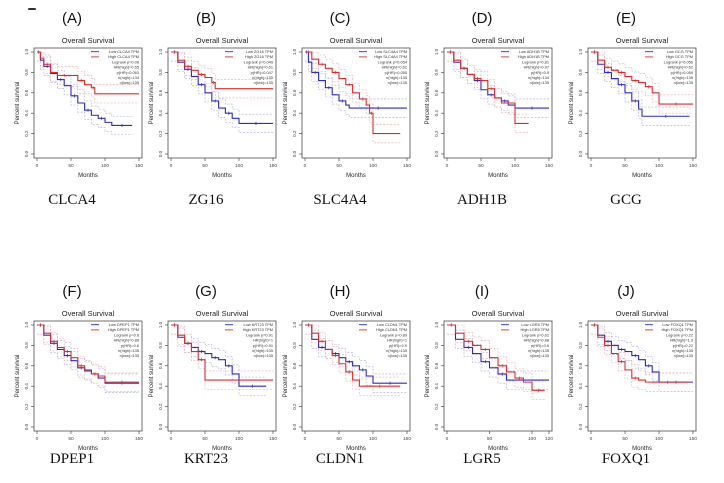 This screenshot has height=483, width=724. Describe the element at coordinates (397, 340) in the screenshot. I see `legend-entry: HR(high)=1` at that location.